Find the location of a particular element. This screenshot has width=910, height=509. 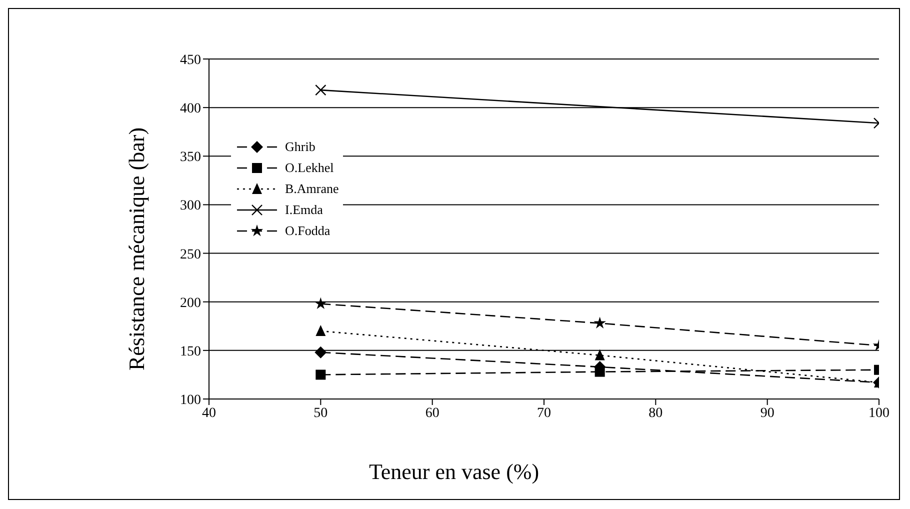

x-tick-label: 40 is located at coordinates (209, 413).